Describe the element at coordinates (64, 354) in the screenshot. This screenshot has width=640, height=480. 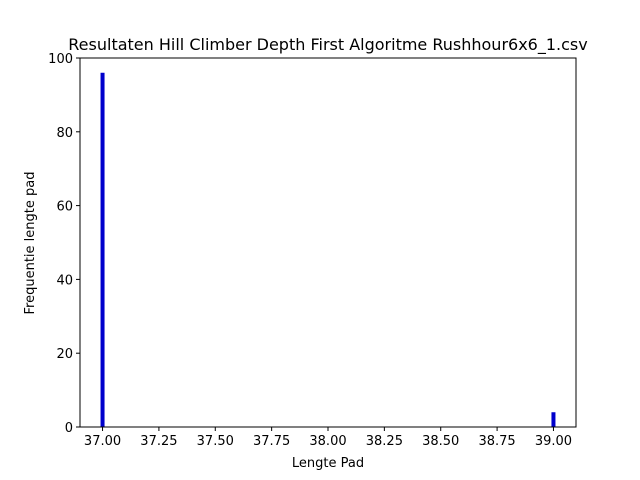
I see `y-tick-label: 20` at that location.